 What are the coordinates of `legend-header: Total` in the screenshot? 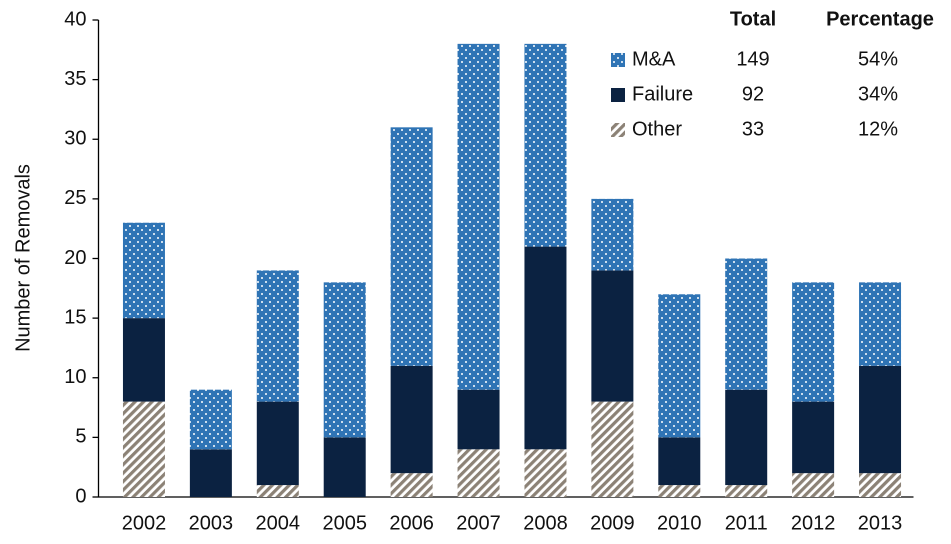 It's located at (753, 19).